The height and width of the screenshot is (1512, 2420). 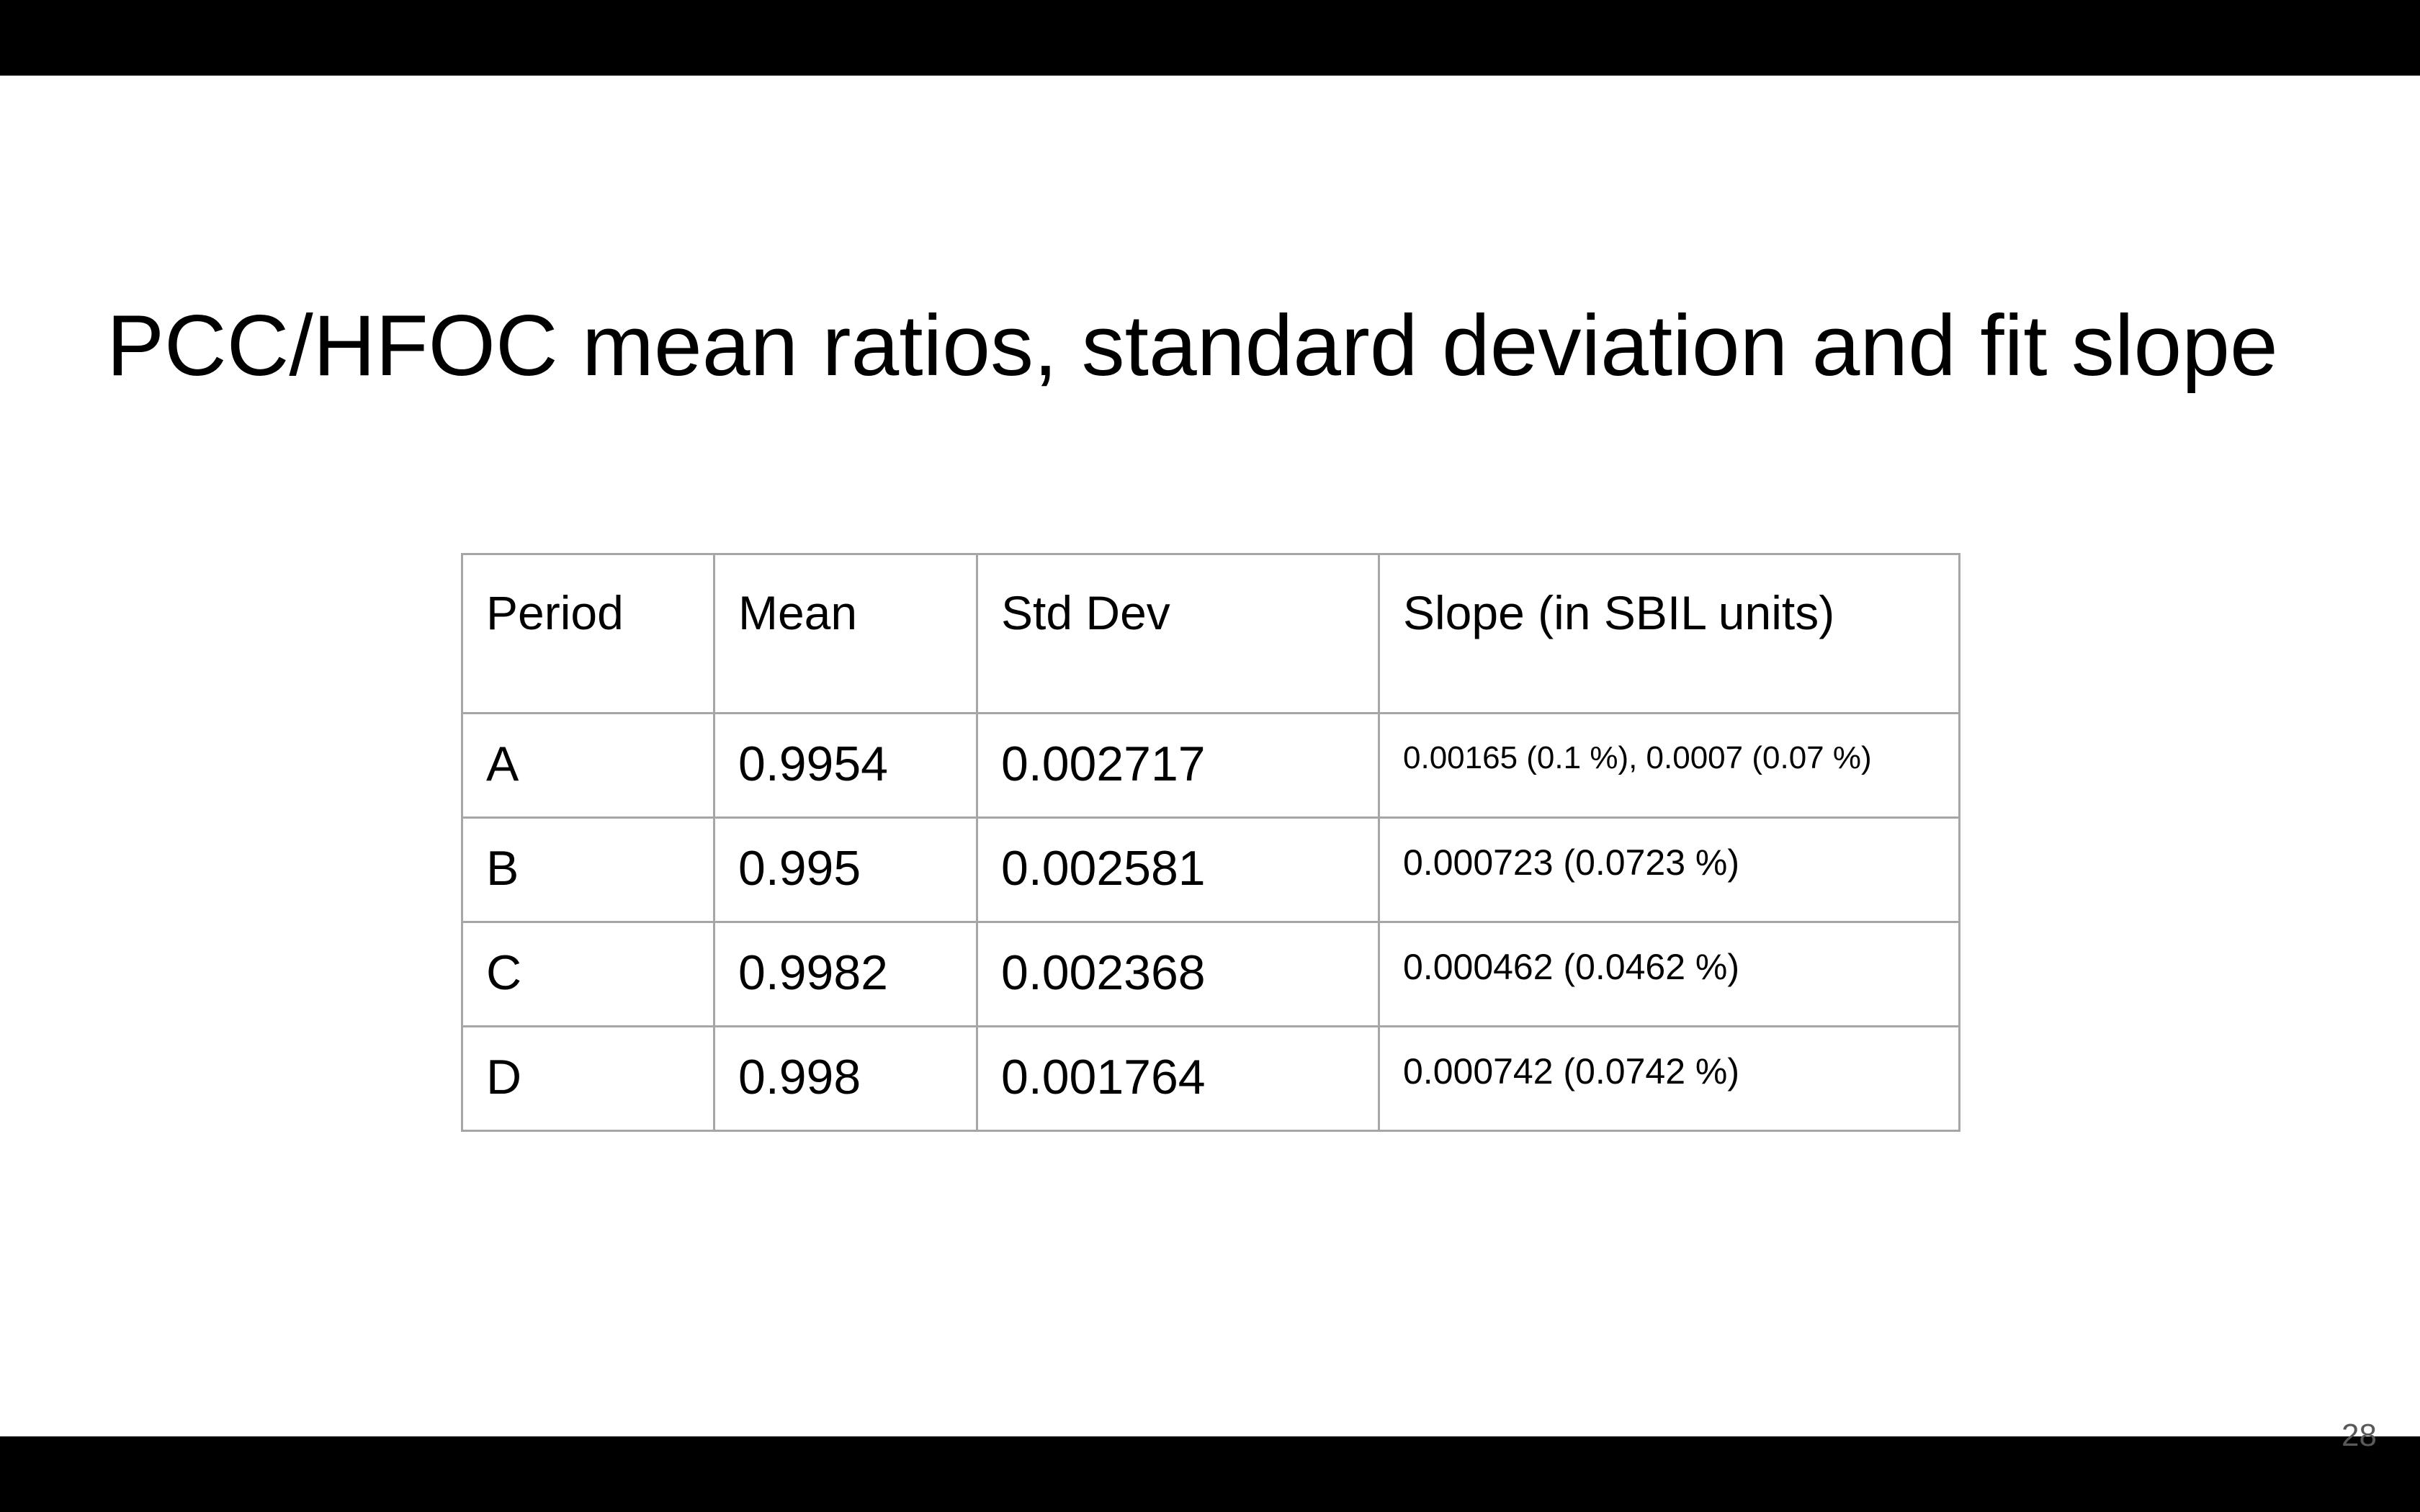 What do you see at coordinates (845, 633) in the screenshot?
I see `header-mean: Mean` at bounding box center [845, 633].